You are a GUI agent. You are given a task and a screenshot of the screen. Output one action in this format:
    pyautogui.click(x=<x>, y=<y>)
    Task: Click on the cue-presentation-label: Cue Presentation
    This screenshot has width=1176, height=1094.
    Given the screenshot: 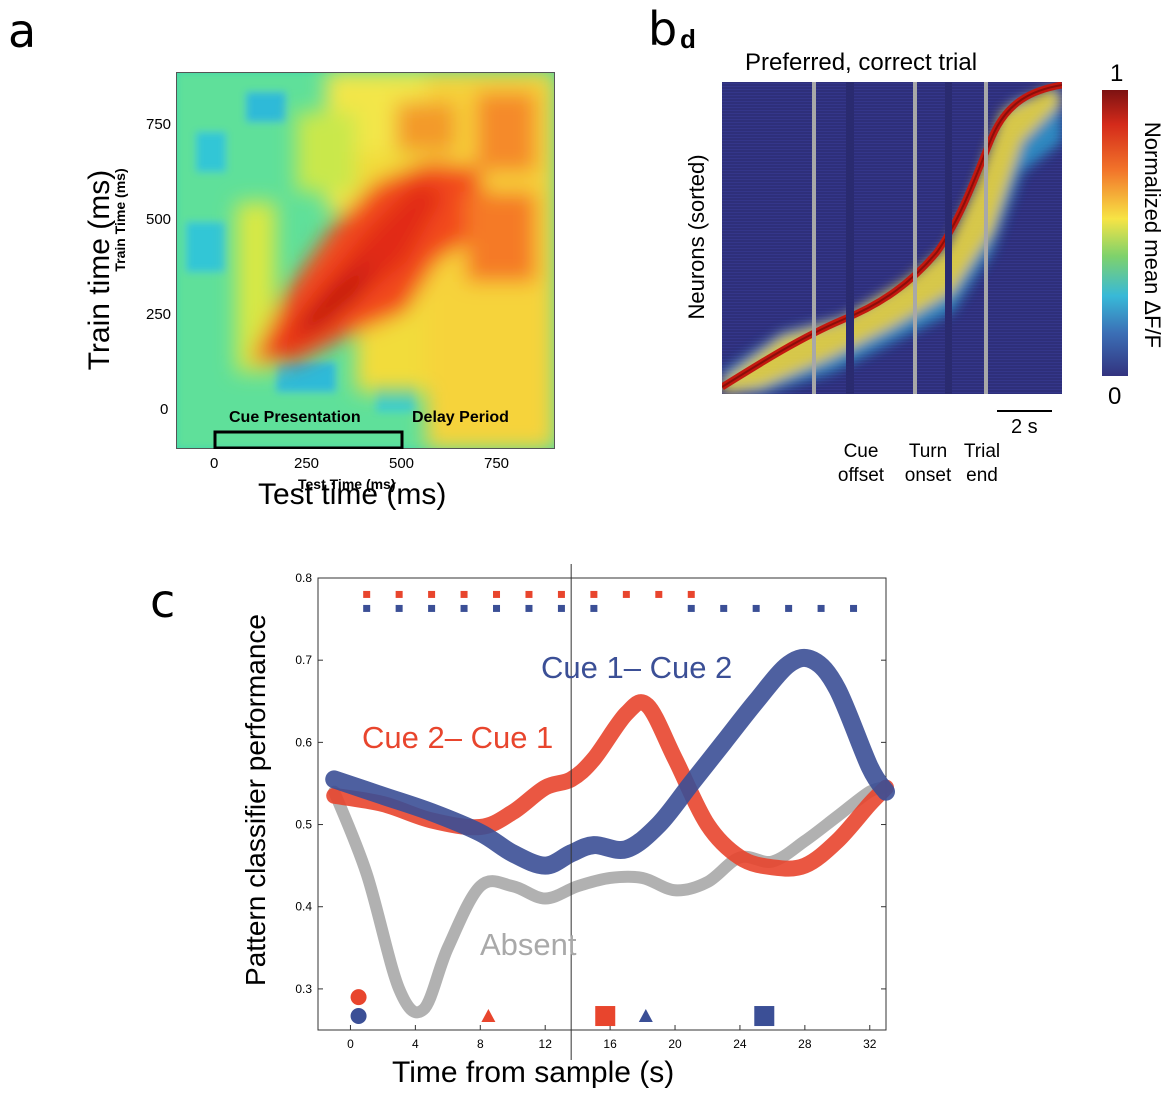 What is the action you would take?
    pyautogui.click(x=295, y=417)
    